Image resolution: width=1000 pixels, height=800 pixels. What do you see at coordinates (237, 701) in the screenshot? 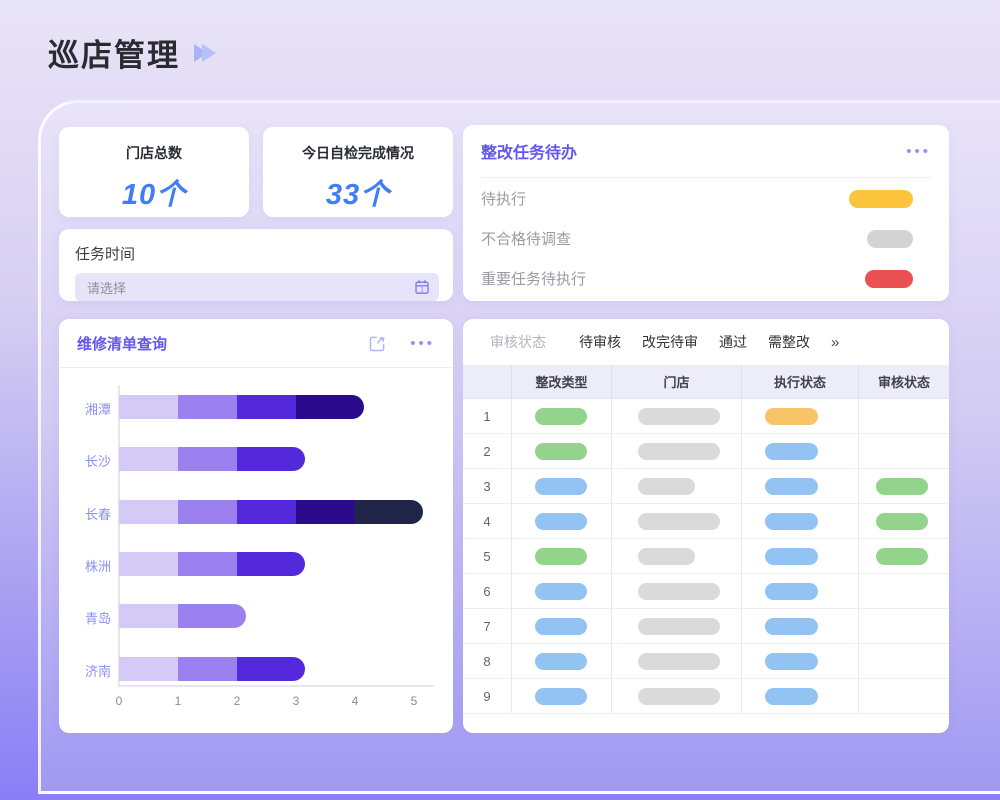
I see `x-tick-label: 2` at bounding box center [237, 701].